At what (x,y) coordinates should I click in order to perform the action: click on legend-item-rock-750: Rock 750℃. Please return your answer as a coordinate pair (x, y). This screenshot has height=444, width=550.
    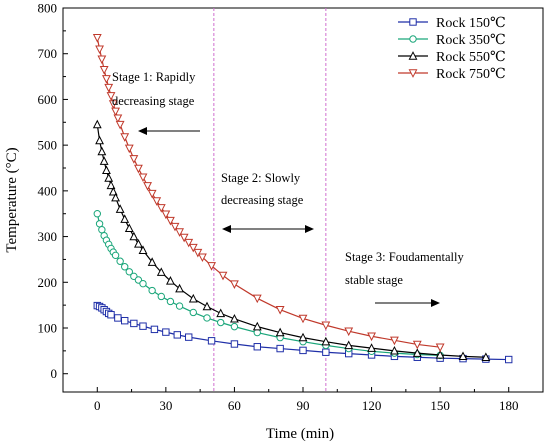
    Looking at the image, I should click on (452, 74).